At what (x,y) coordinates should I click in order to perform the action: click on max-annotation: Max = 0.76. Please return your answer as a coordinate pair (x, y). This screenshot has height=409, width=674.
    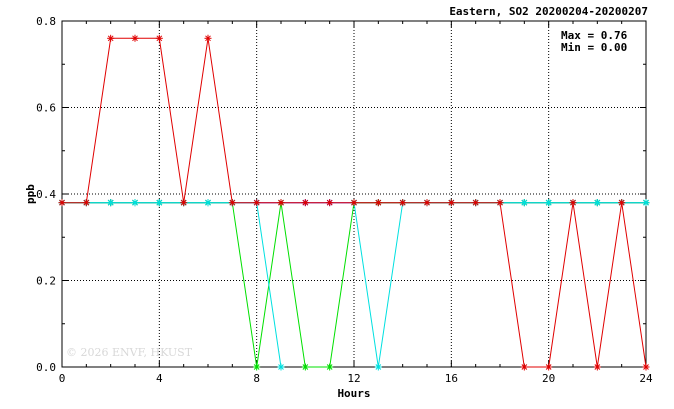
    Looking at the image, I should click on (594, 35).